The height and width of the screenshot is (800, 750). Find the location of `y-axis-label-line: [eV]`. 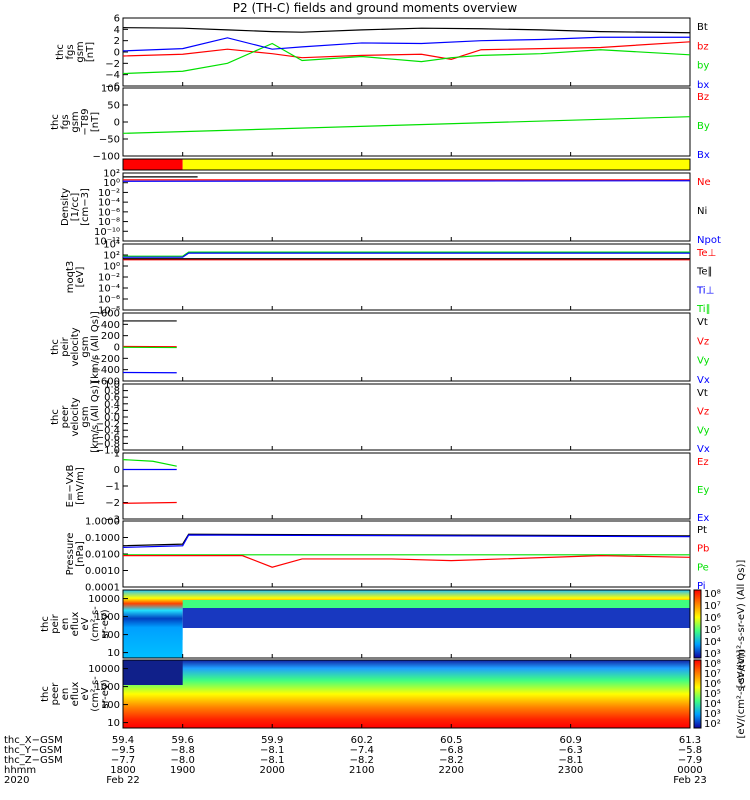

y-axis-label-line: [eV] is located at coordinates (80, 277).